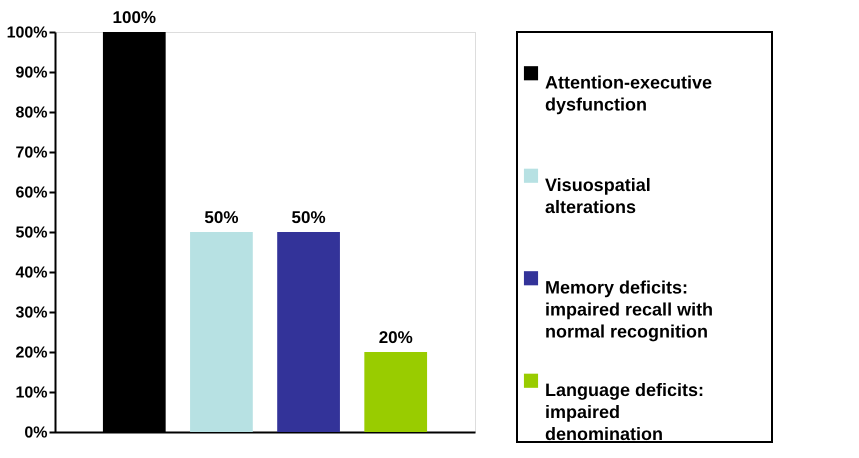 The width and height of the screenshot is (859, 458). What do you see at coordinates (31, 73) in the screenshot?
I see `y-tick-label: 90%` at bounding box center [31, 73].